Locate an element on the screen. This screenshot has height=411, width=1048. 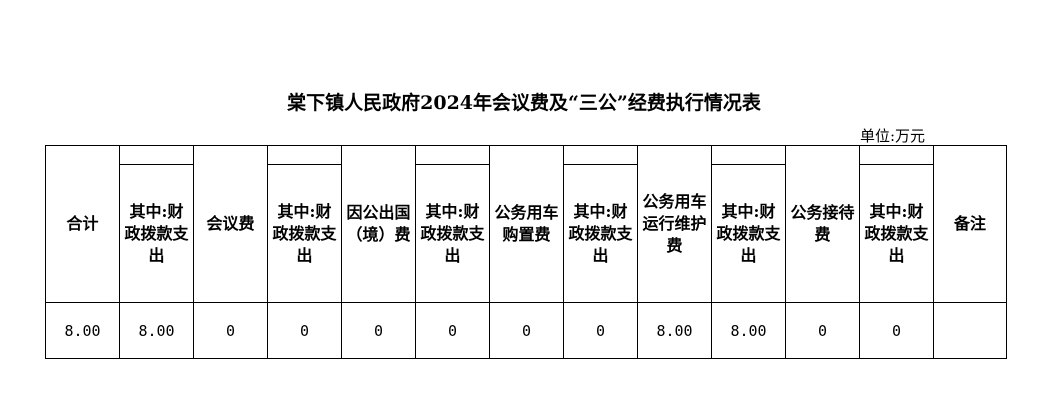
data-cell is located at coordinates (970, 330).